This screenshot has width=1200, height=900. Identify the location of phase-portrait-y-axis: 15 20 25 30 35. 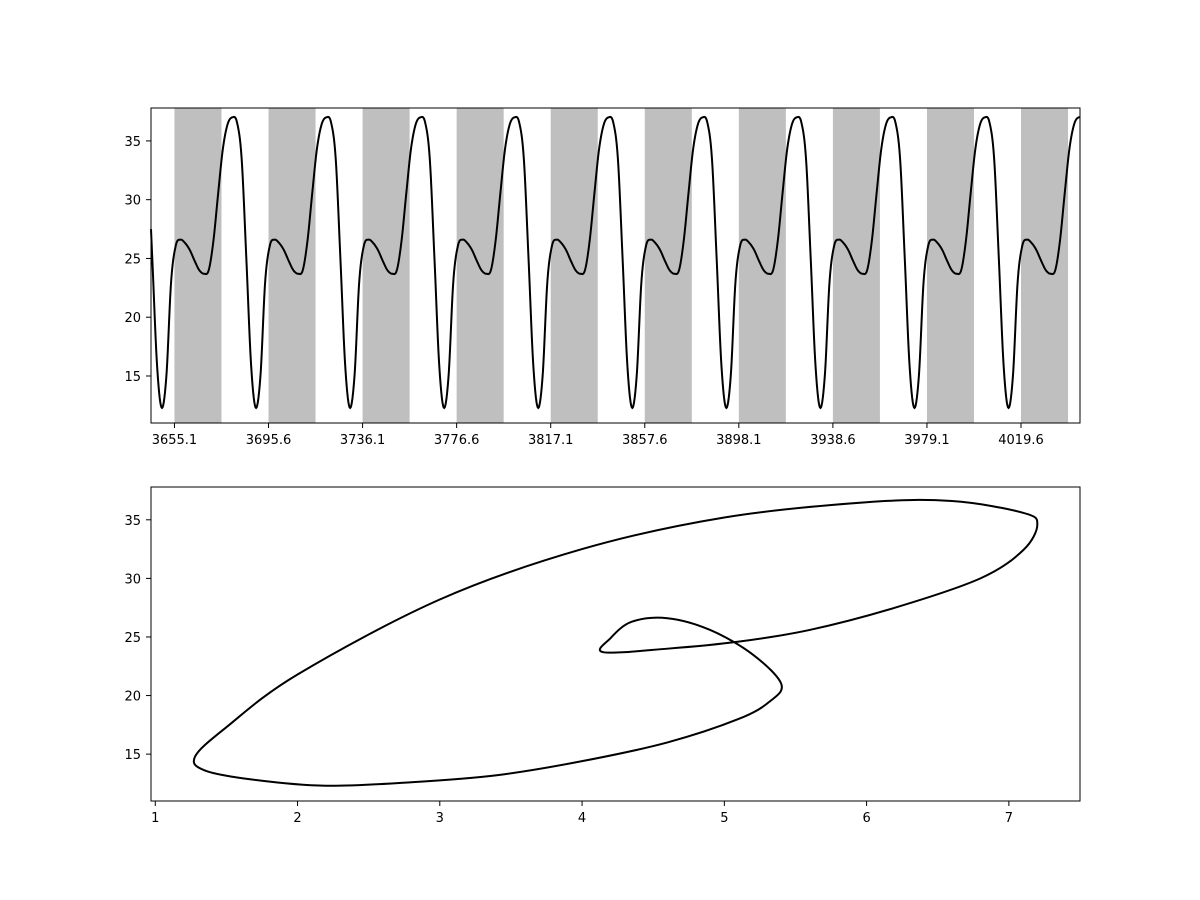
(137, 638).